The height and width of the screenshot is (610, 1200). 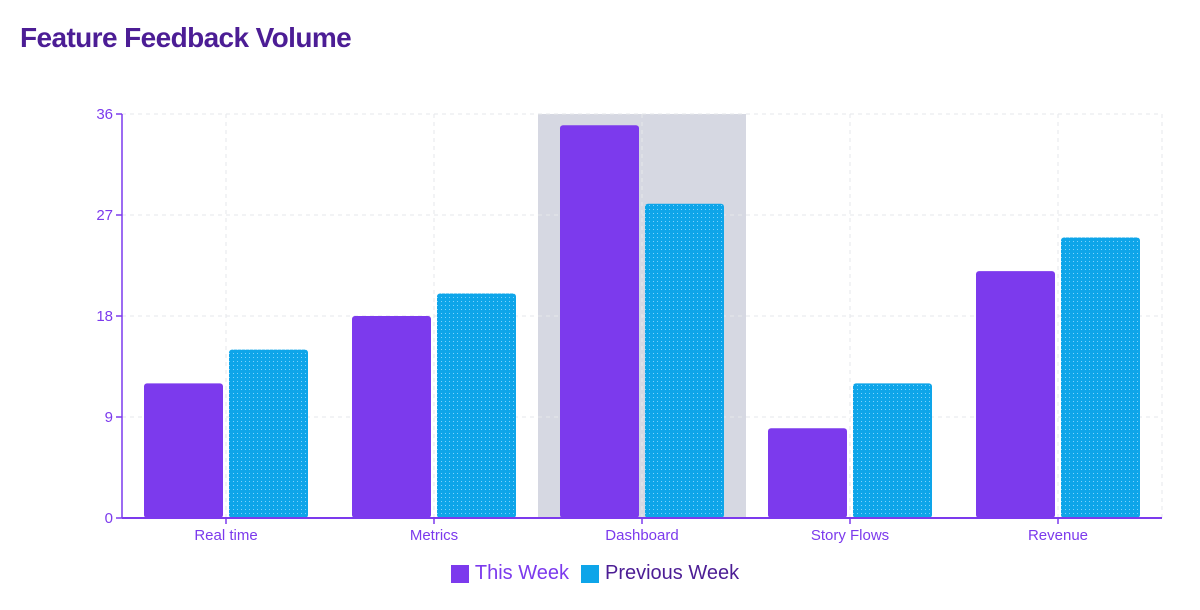 What do you see at coordinates (104, 215) in the screenshot?
I see `y-tick-label: 27` at bounding box center [104, 215].